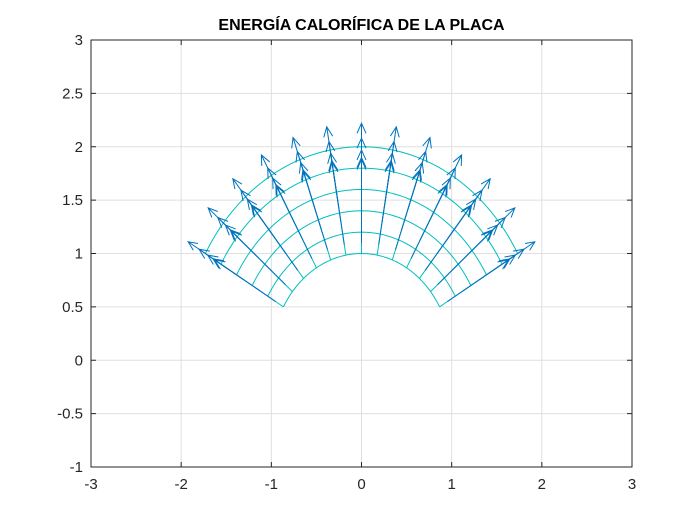 This screenshot has height=525, width=700. Describe the element at coordinates (79, 254) in the screenshot. I see `y-tick-label: 1` at that location.